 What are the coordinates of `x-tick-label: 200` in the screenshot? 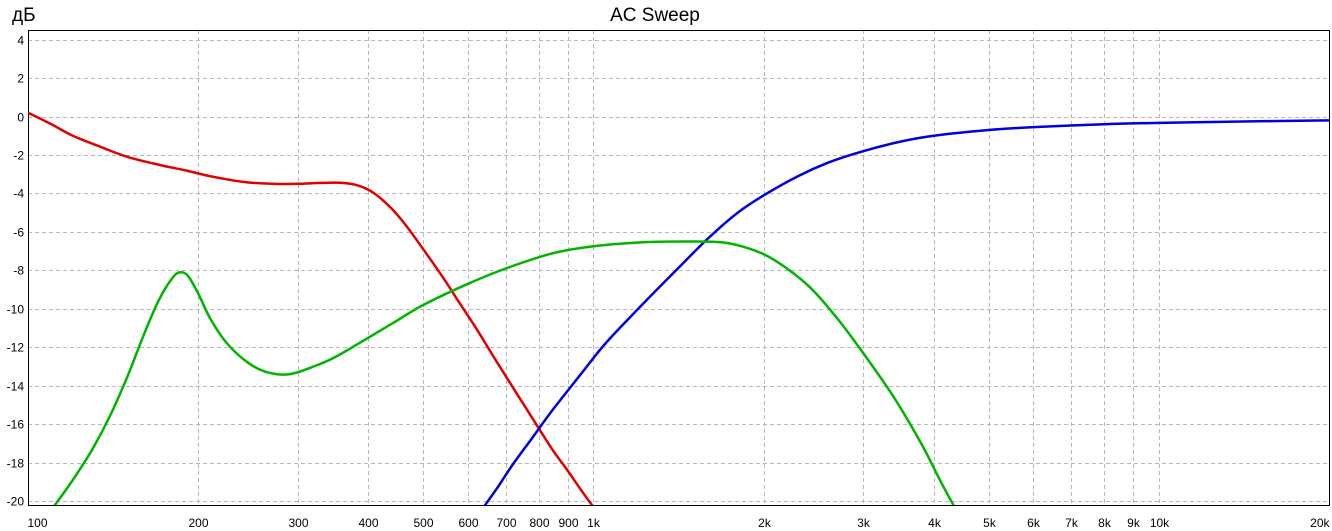 It's located at (198, 523).